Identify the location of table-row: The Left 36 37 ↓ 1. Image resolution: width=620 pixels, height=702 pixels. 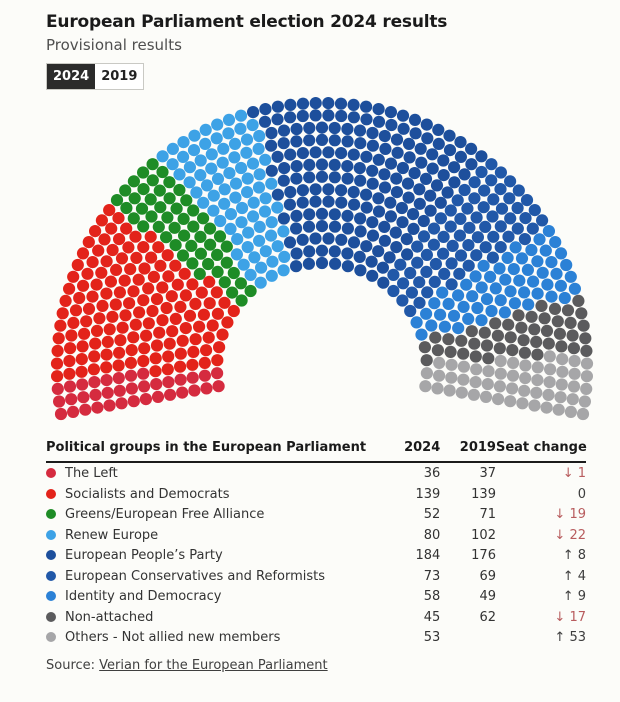
(316, 473).